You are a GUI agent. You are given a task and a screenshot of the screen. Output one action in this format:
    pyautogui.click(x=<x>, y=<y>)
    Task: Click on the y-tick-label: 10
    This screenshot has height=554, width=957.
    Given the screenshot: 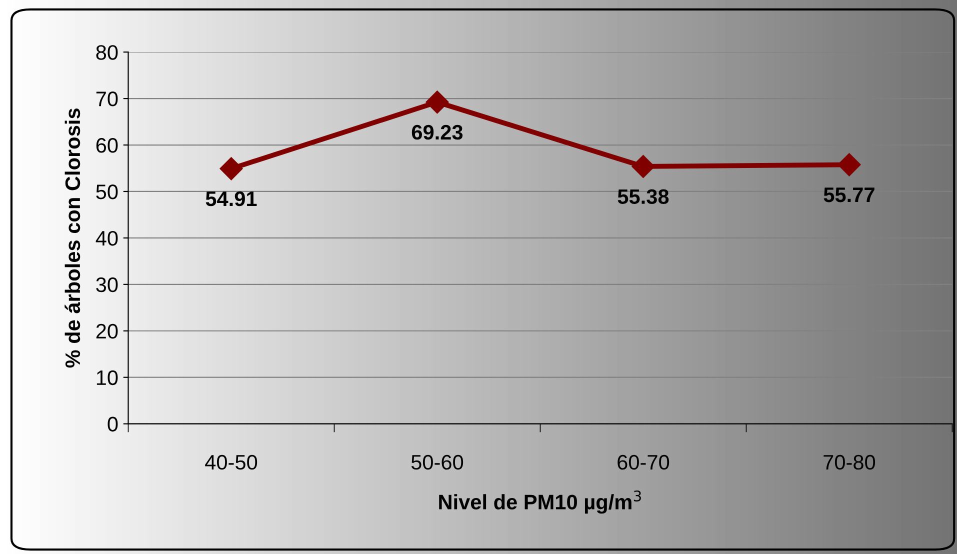 What is the action you would take?
    pyautogui.click(x=107, y=378)
    